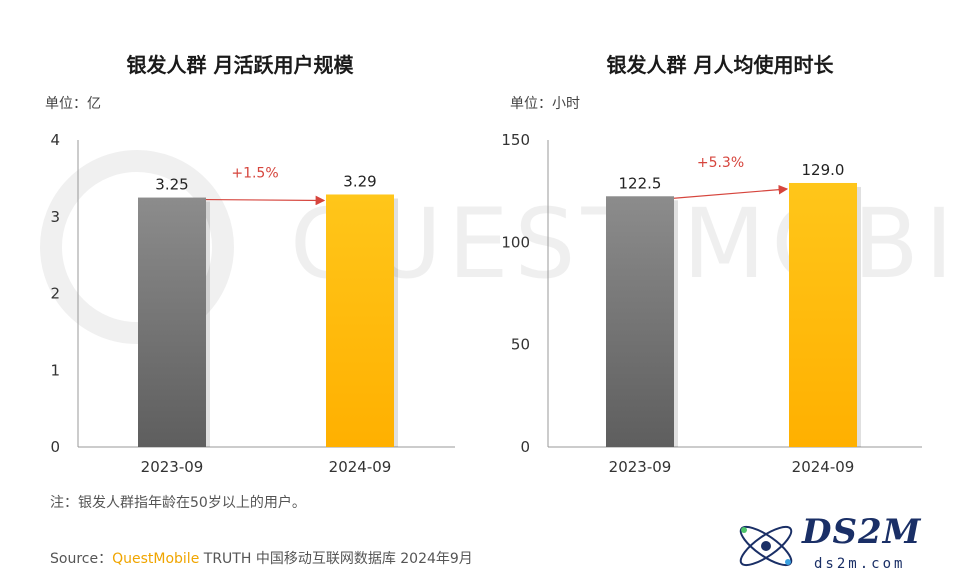 This screenshot has width=960, height=584. What do you see at coordinates (55, 294) in the screenshot?
I see `y-tick-label: 2` at bounding box center [55, 294].